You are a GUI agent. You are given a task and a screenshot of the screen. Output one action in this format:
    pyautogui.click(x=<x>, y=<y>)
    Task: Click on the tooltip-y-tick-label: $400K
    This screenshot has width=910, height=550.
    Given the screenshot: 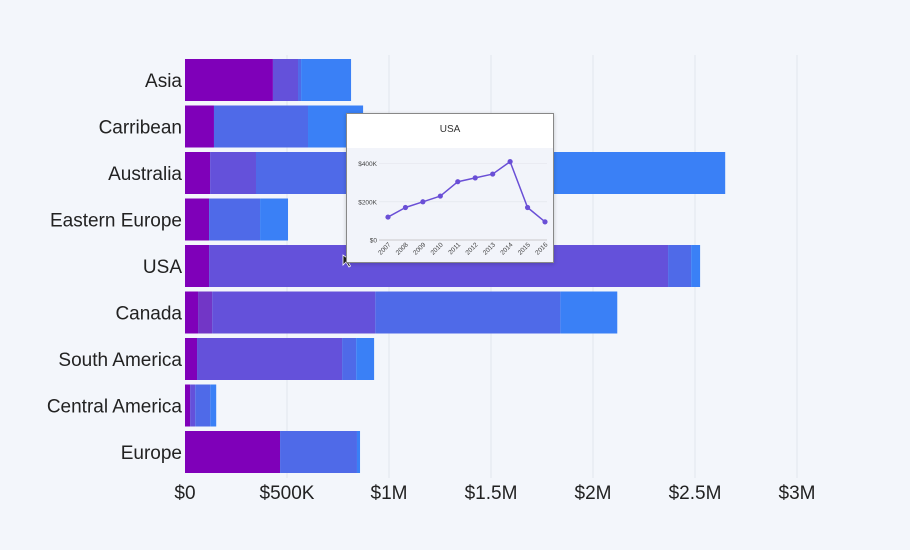 What is the action you would take?
    pyautogui.click(x=367, y=164)
    